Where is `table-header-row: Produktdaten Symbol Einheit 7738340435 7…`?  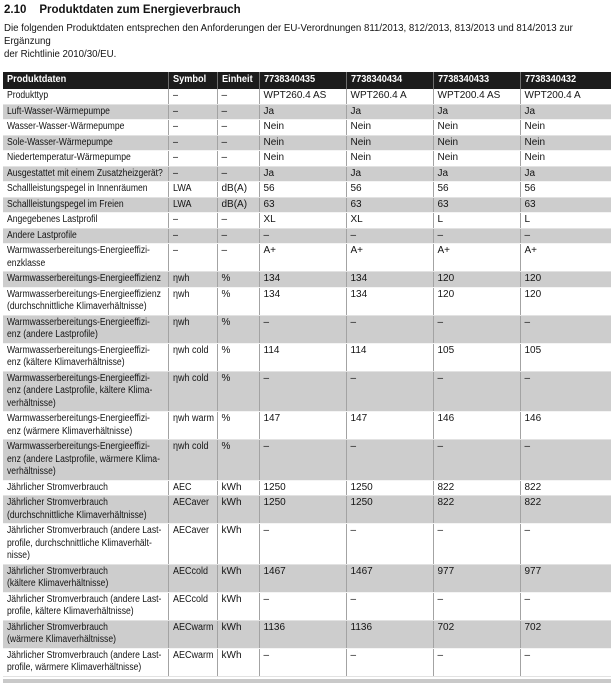
table-header-row: Produktdaten Symbol Einheit 7738340435 7… is located at coordinates (307, 80).